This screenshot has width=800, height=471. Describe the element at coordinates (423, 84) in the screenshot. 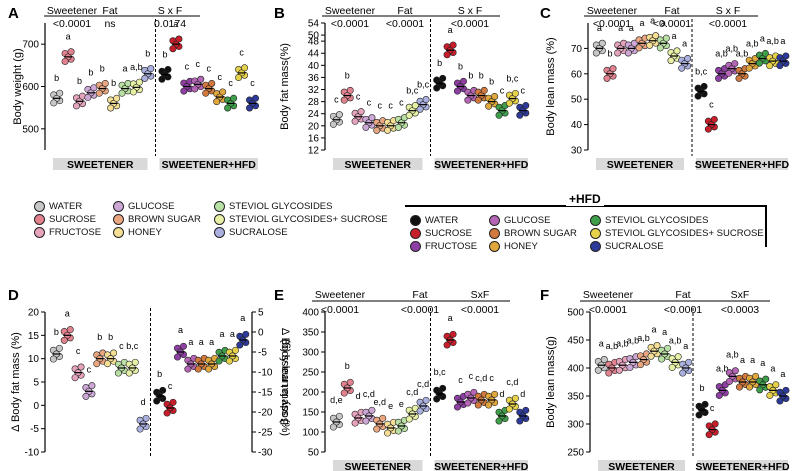

I see `significance-letter: b,c` at that location.